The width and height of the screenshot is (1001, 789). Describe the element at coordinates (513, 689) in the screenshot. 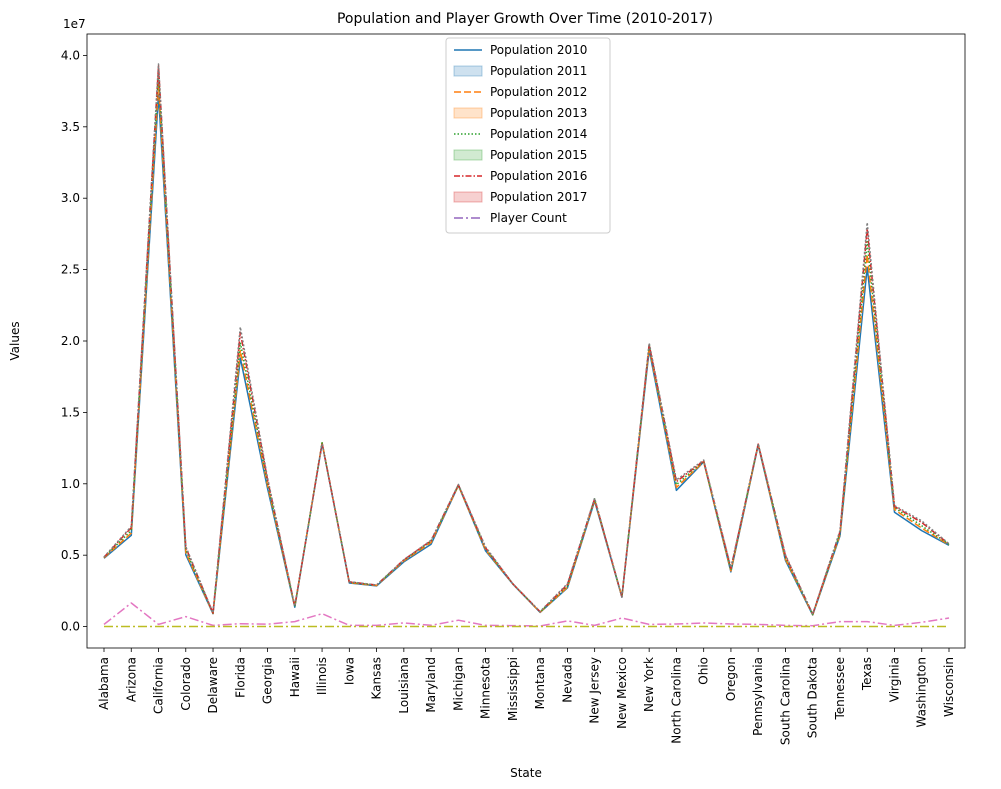

I see `x-tick-label: Mississippi` at that location.